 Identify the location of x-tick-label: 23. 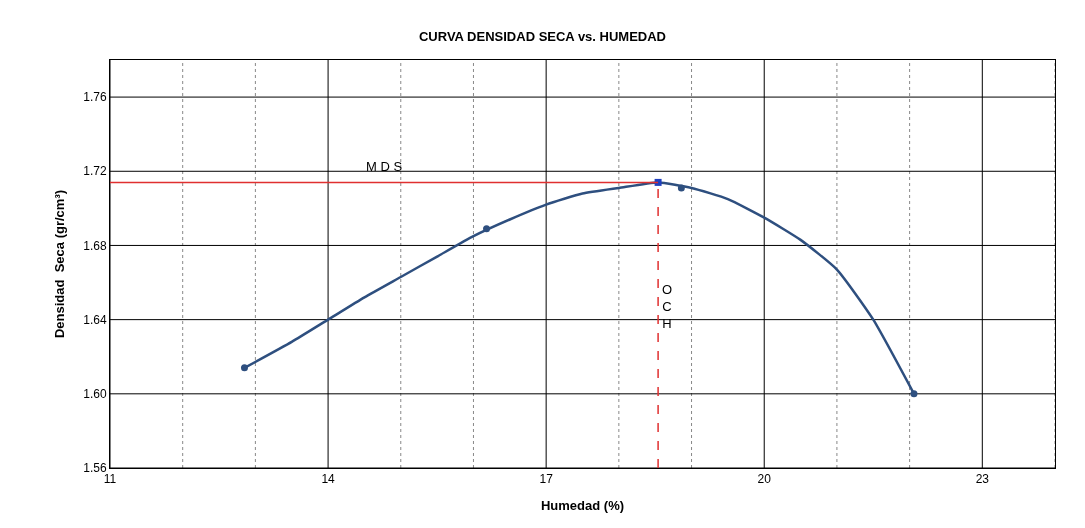
(982, 479).